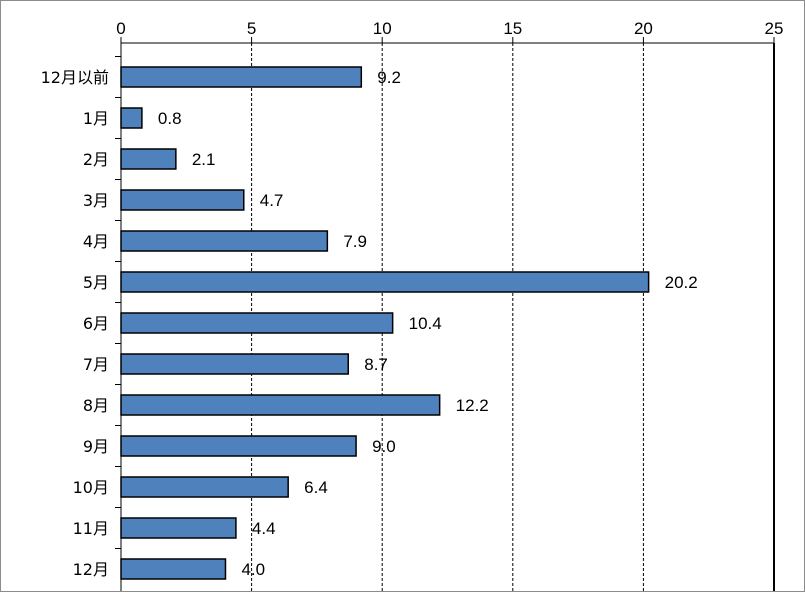 Image resolution: width=805 pixels, height=593 pixels. Describe the element at coordinates (204, 159) in the screenshot. I see `data-label: 2.1` at that location.